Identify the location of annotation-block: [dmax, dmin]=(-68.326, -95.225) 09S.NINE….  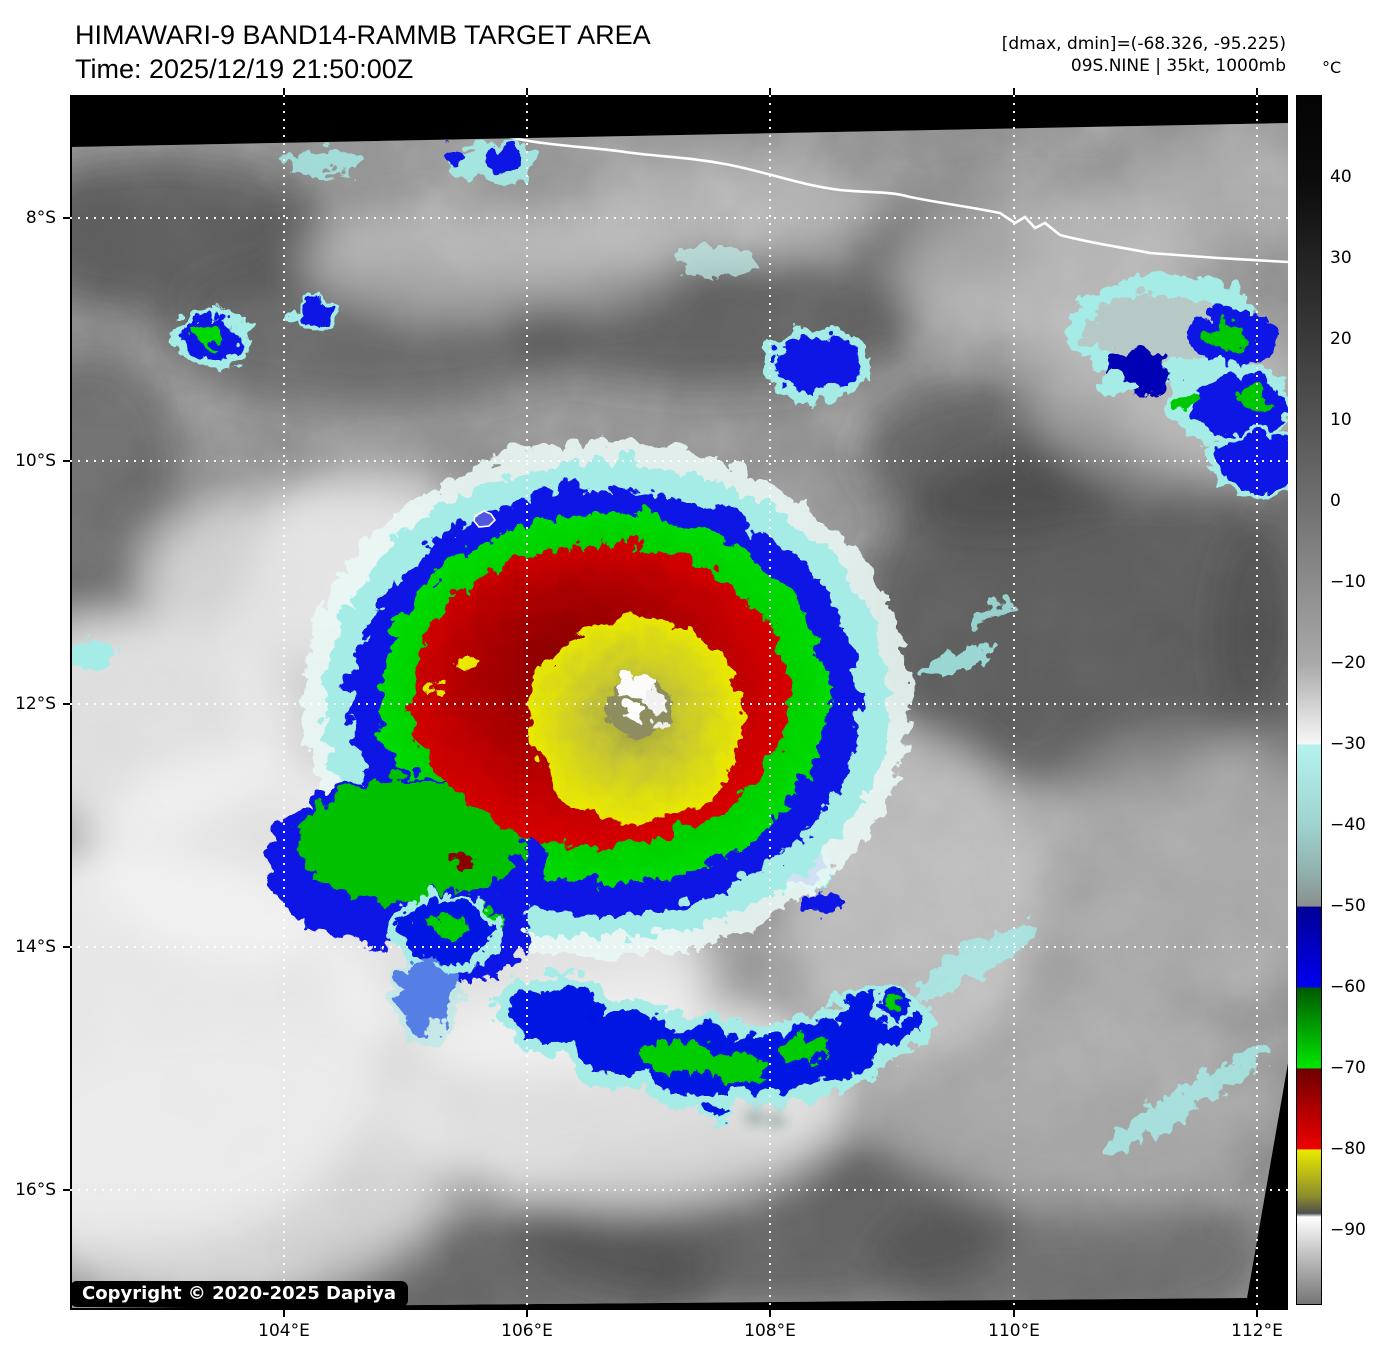
(1144, 55).